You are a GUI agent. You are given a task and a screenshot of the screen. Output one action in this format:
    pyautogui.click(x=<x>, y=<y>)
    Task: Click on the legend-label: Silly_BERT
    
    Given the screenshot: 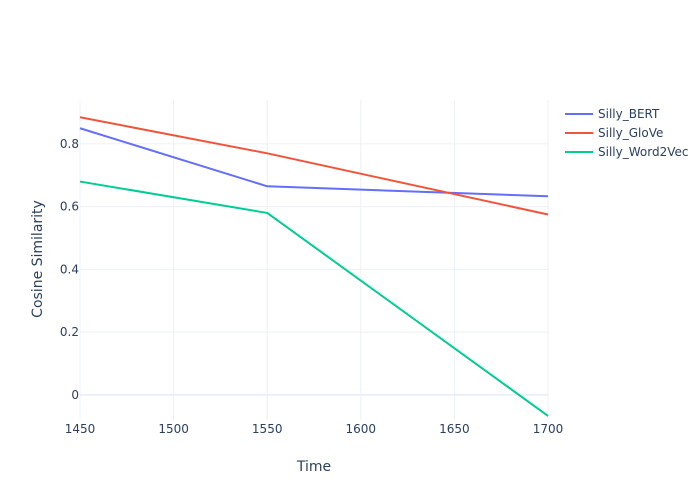 What is the action you would take?
    pyautogui.click(x=629, y=114)
    